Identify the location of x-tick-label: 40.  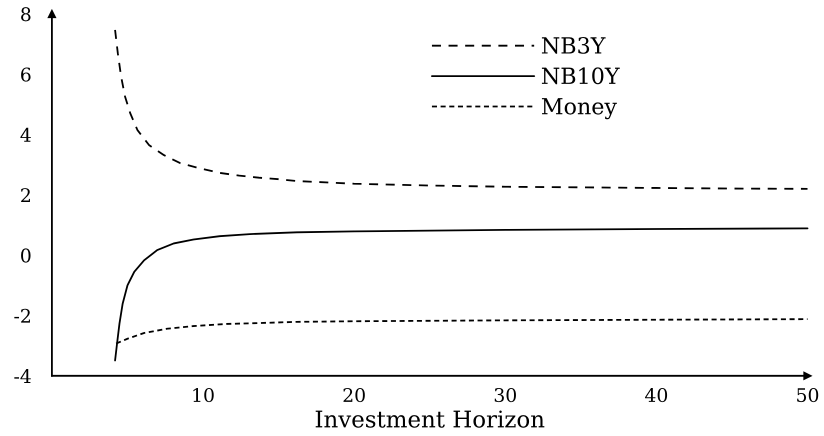
(656, 395).